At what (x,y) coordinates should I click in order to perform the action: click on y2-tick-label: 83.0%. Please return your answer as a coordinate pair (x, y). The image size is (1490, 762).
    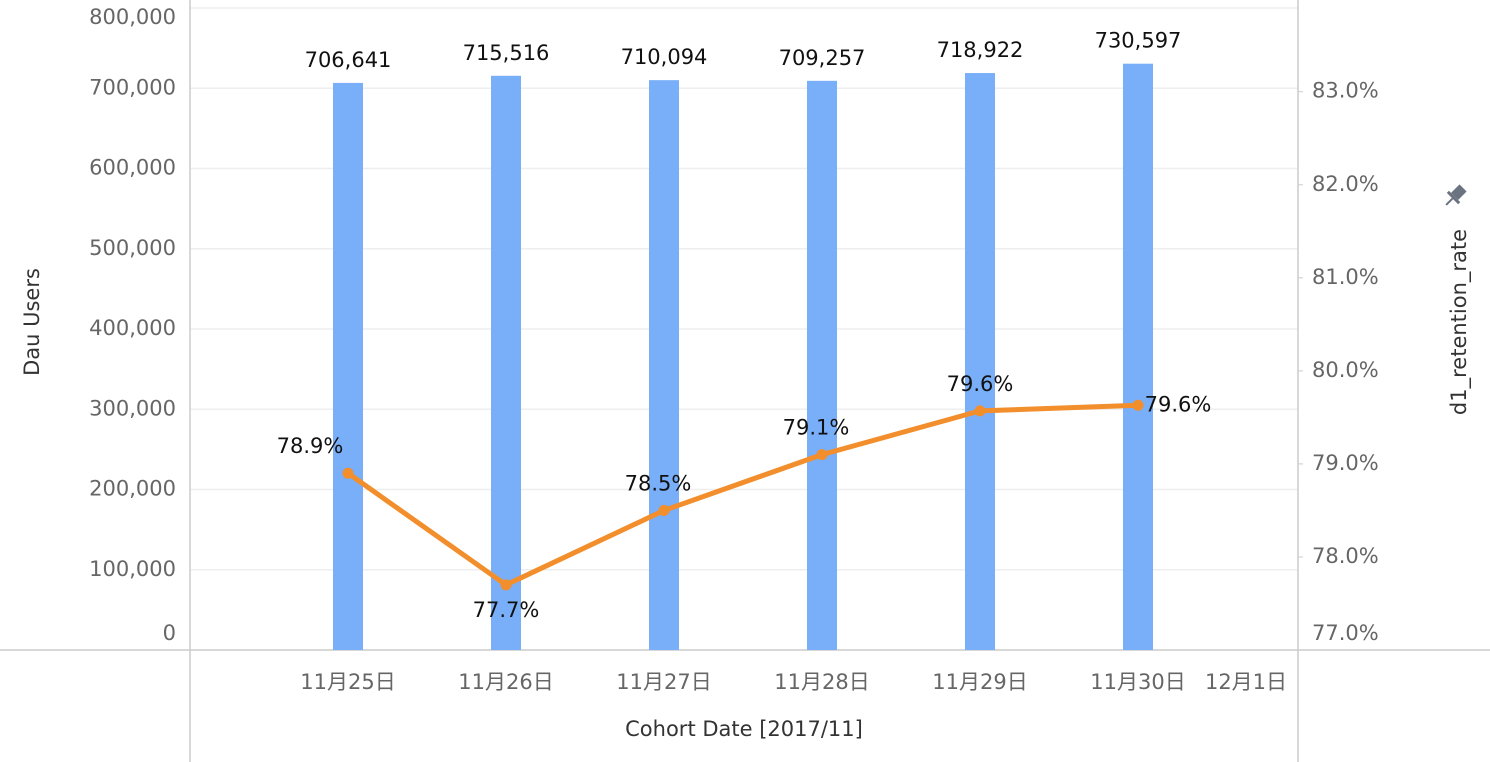
    Looking at the image, I should click on (1345, 91).